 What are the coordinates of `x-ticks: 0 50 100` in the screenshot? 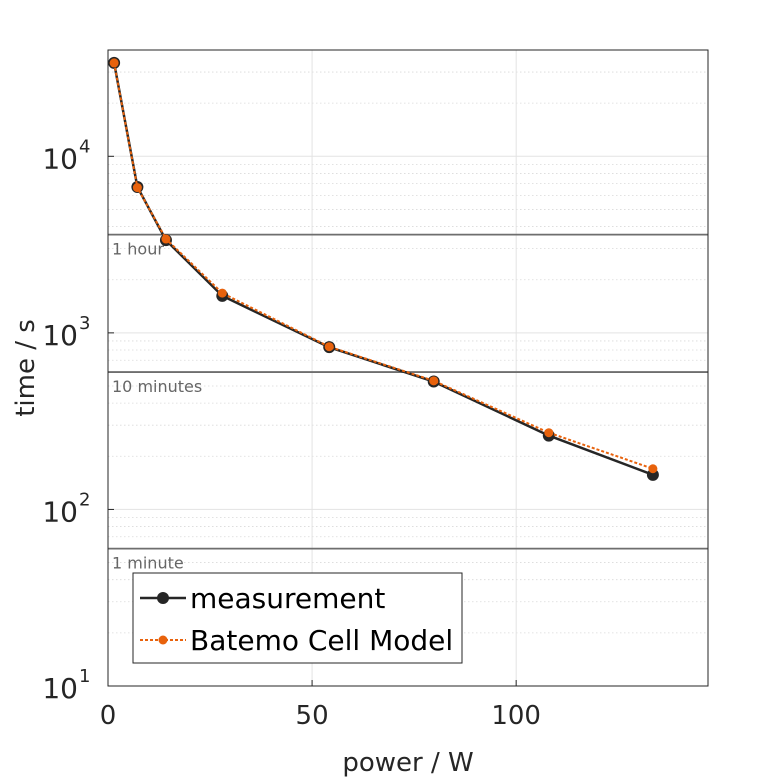 It's located at (320, 705).